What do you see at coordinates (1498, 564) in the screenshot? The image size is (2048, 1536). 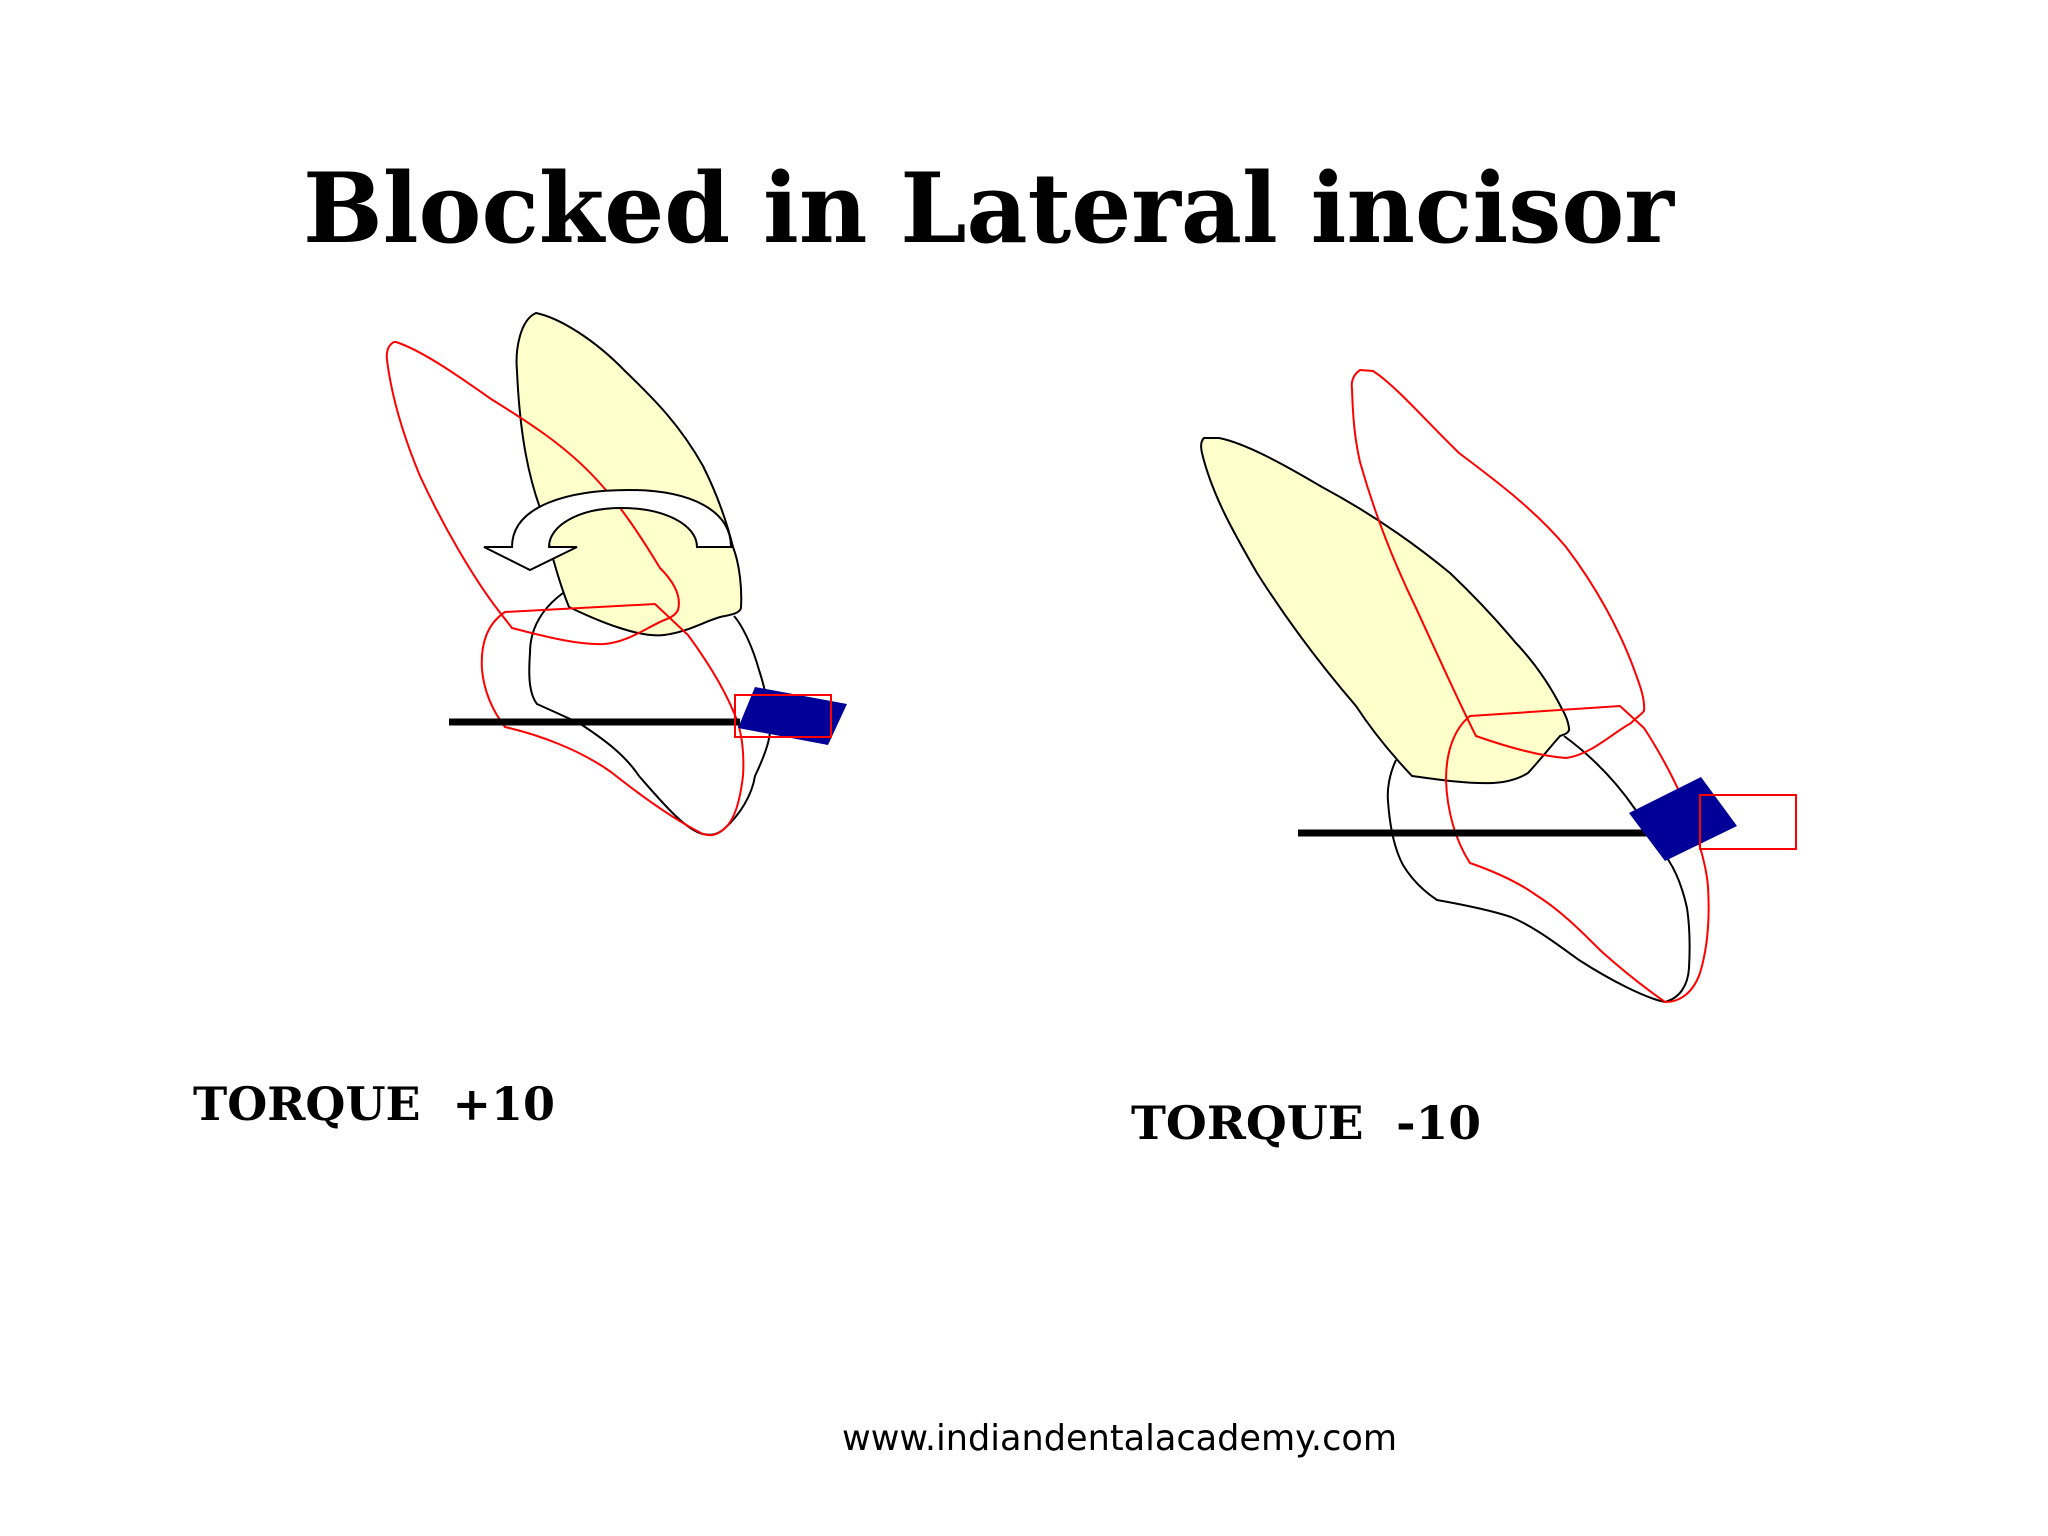 I see `right-displaced-root` at bounding box center [1498, 564].